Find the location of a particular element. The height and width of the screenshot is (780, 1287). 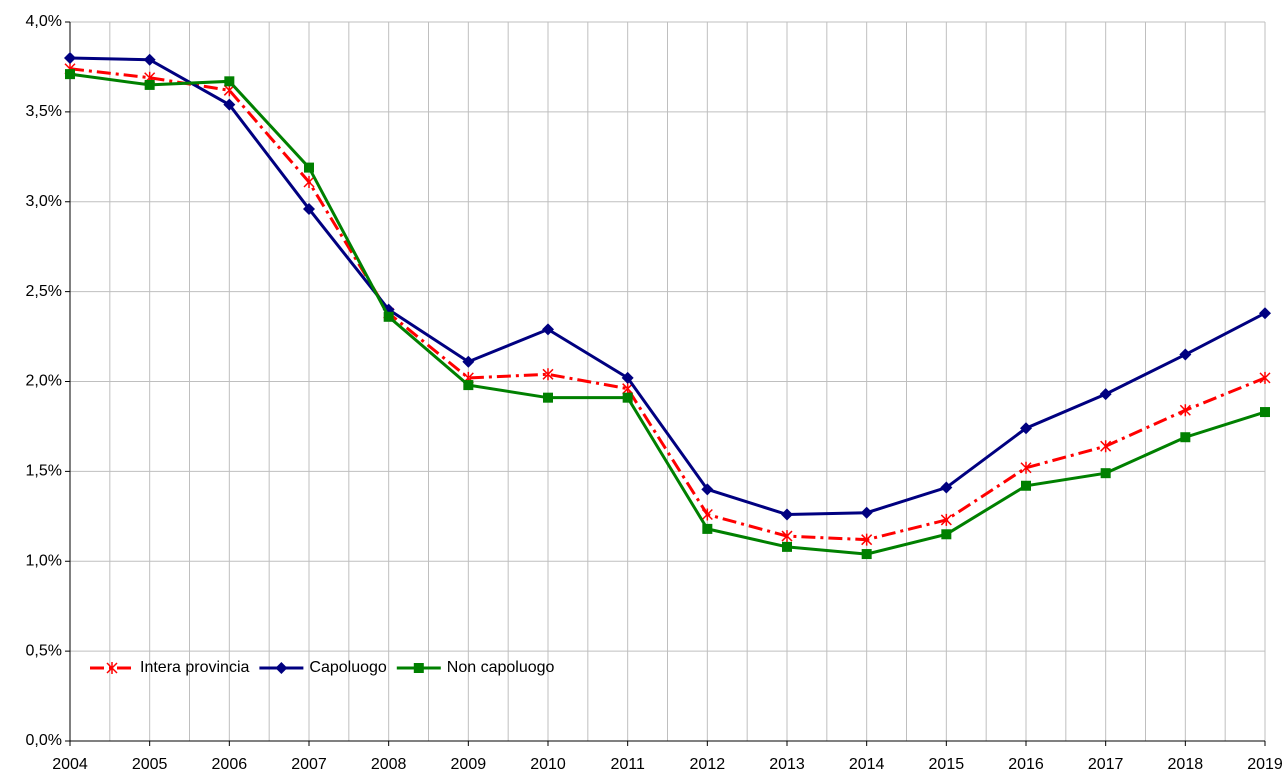

x-tick-label: 2007 is located at coordinates (309, 764).